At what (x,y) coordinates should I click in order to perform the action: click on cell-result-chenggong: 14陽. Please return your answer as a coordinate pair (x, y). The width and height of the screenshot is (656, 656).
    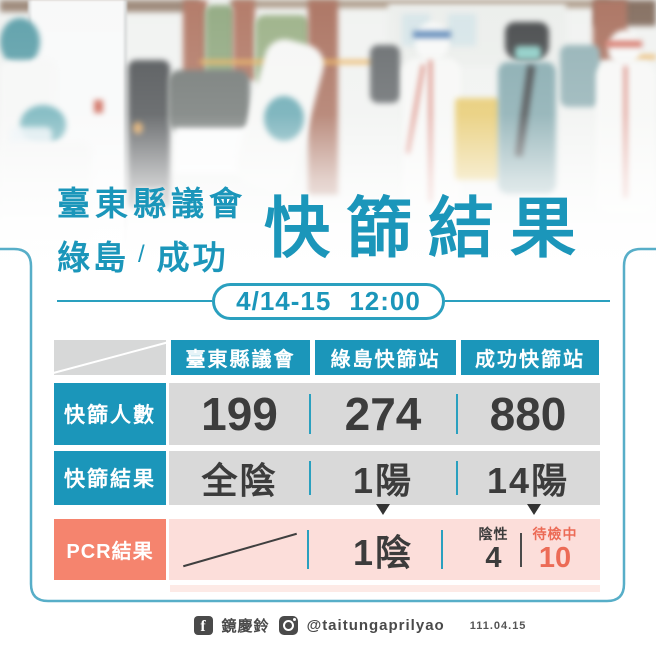
    Looking at the image, I should click on (528, 480).